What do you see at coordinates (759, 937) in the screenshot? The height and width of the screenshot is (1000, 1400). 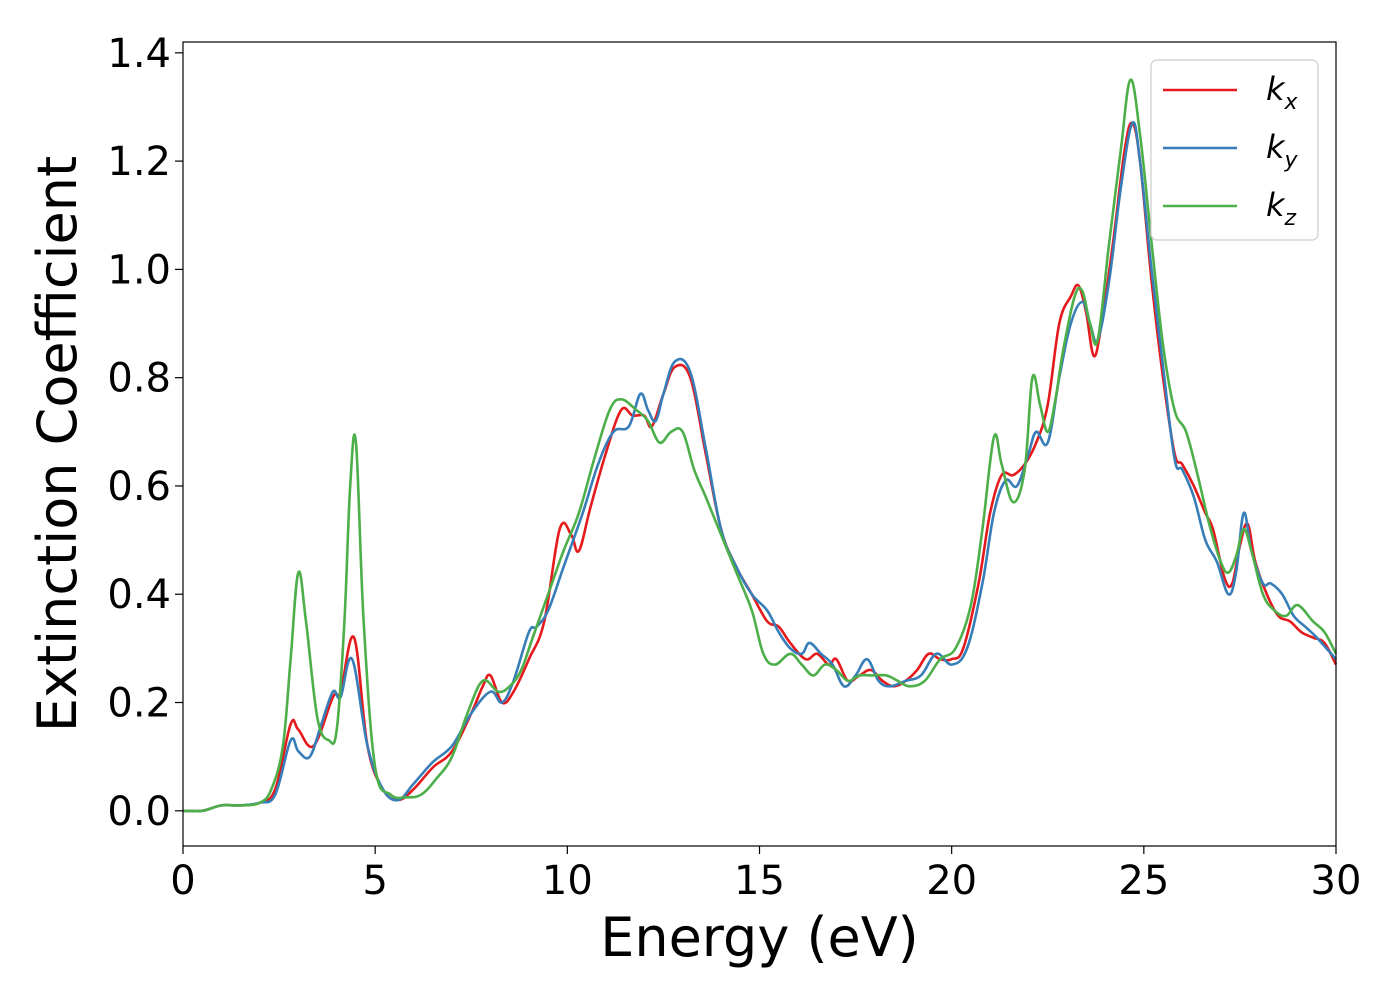 I see `x-axis-title: Energy (eV)` at bounding box center [759, 937].